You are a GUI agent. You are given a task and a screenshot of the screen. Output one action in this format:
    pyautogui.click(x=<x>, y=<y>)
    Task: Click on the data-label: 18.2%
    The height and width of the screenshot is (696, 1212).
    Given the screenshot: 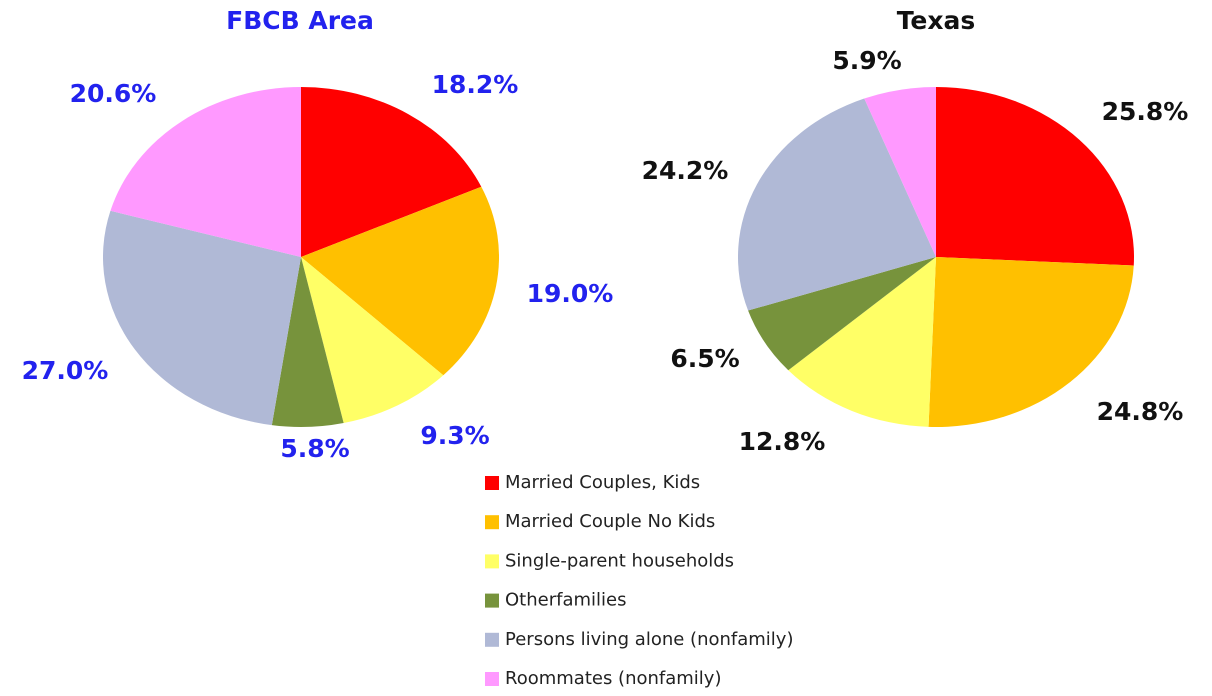 What is the action you would take?
    pyautogui.click(x=475, y=84)
    